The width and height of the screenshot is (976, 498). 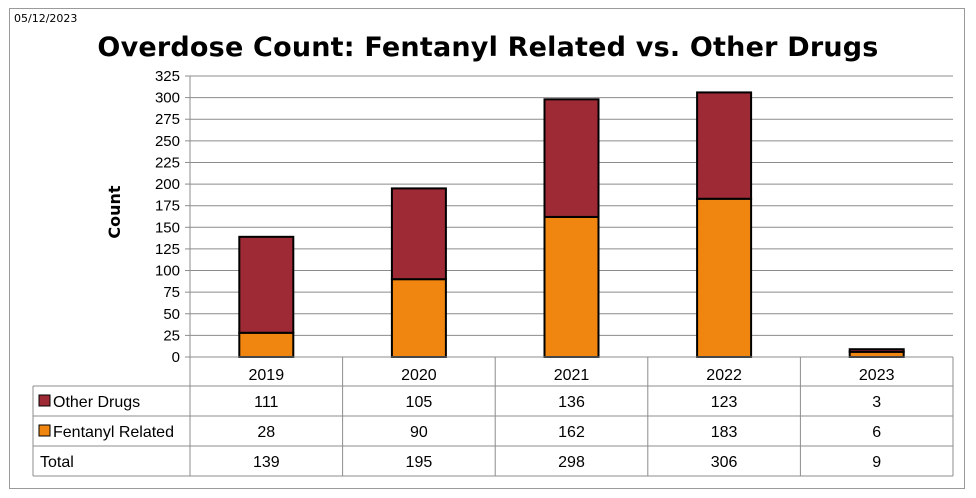 I want to click on x-tick-label: 2023, so click(x=877, y=375).